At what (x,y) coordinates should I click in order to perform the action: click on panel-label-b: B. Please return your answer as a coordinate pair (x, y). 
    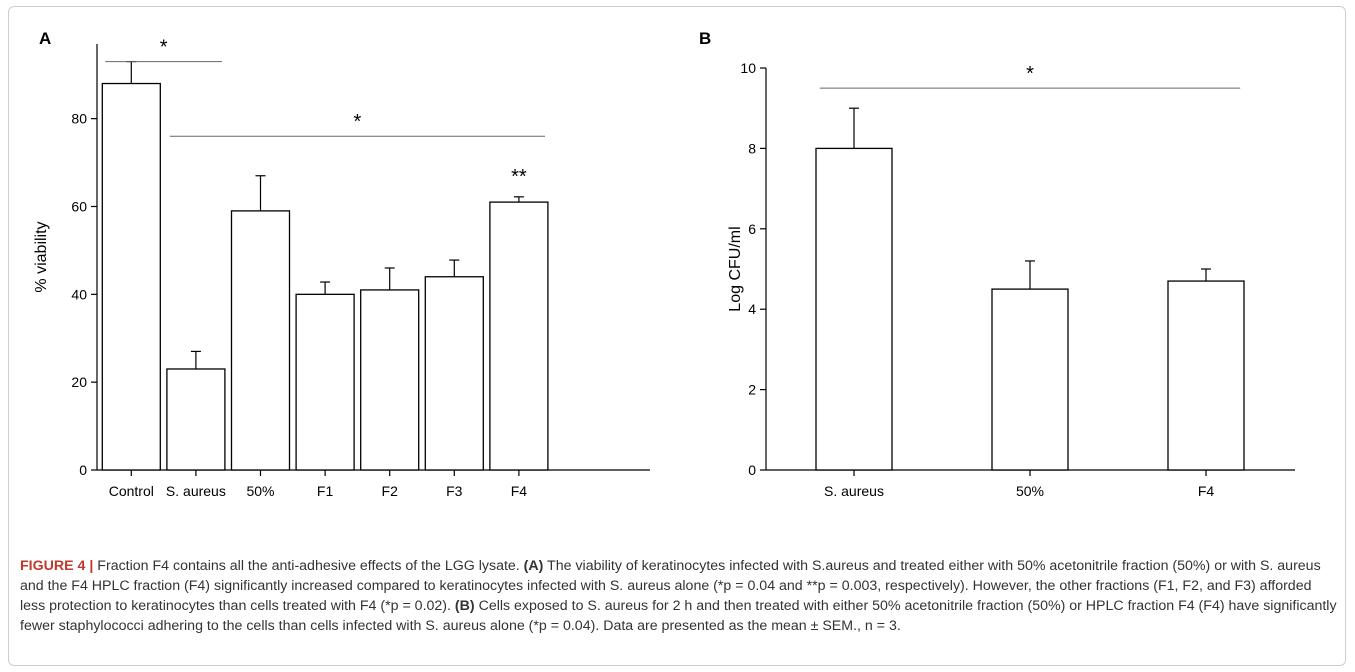
    Looking at the image, I should click on (705, 38).